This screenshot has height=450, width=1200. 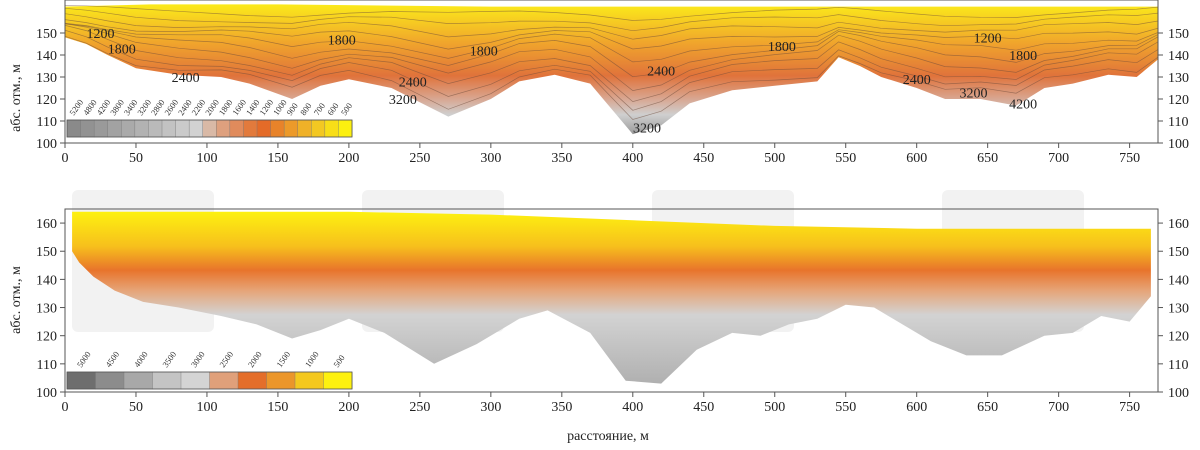 What do you see at coordinates (46, 224) in the screenshot?
I see `y-tick-label: 160` at bounding box center [46, 224].